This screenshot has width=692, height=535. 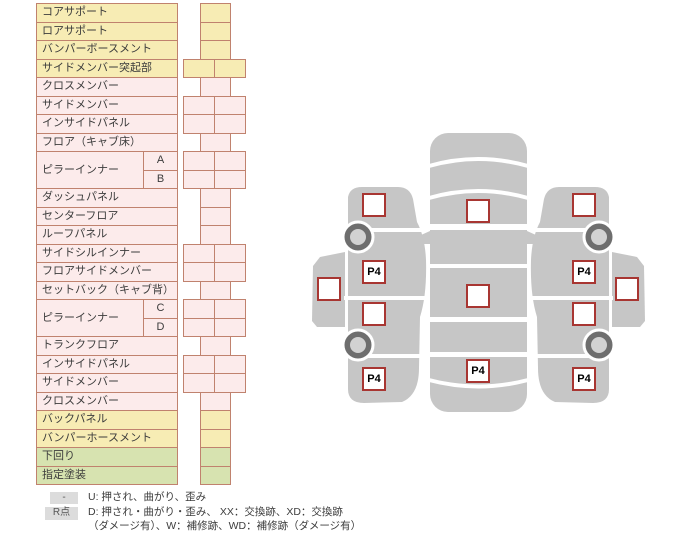 I want to click on part-sub-label: B, so click(x=160, y=179).